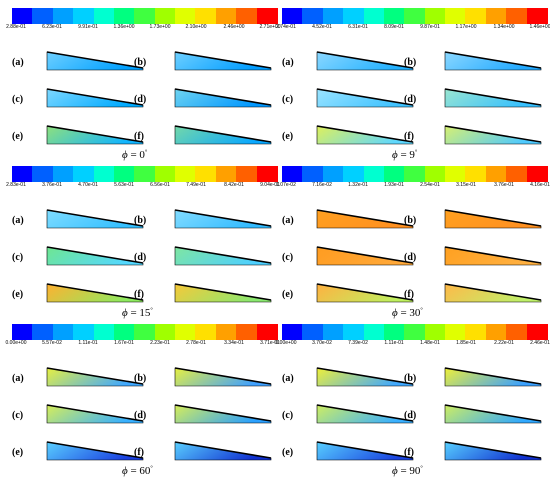  I want to click on phi-value: = 0, so click(136, 155).